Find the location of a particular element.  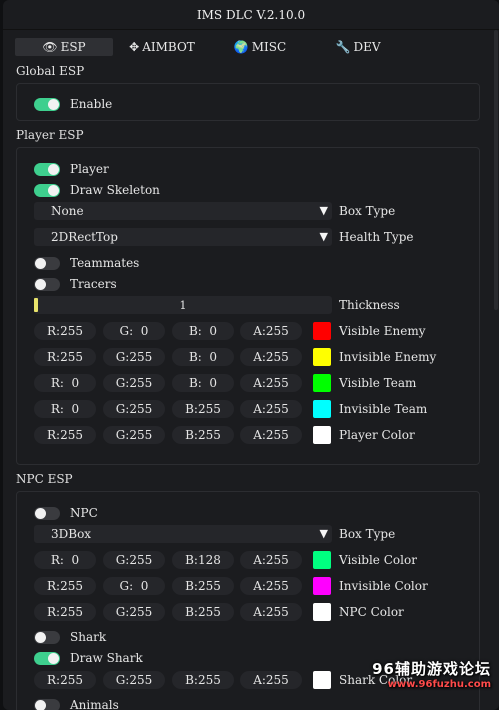

enable-toggle is located at coordinates (47, 104).